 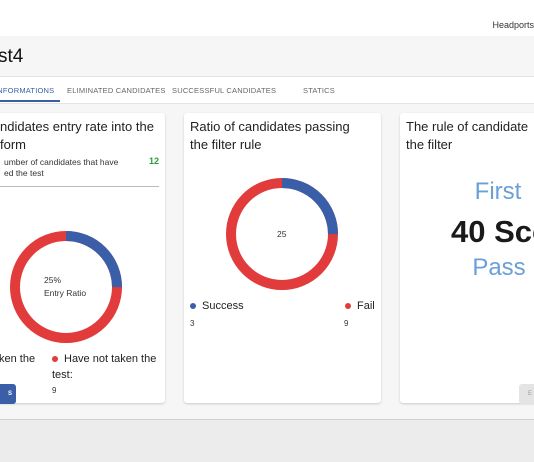 I want to click on filter-ratio-donut, so click(x=282, y=234).